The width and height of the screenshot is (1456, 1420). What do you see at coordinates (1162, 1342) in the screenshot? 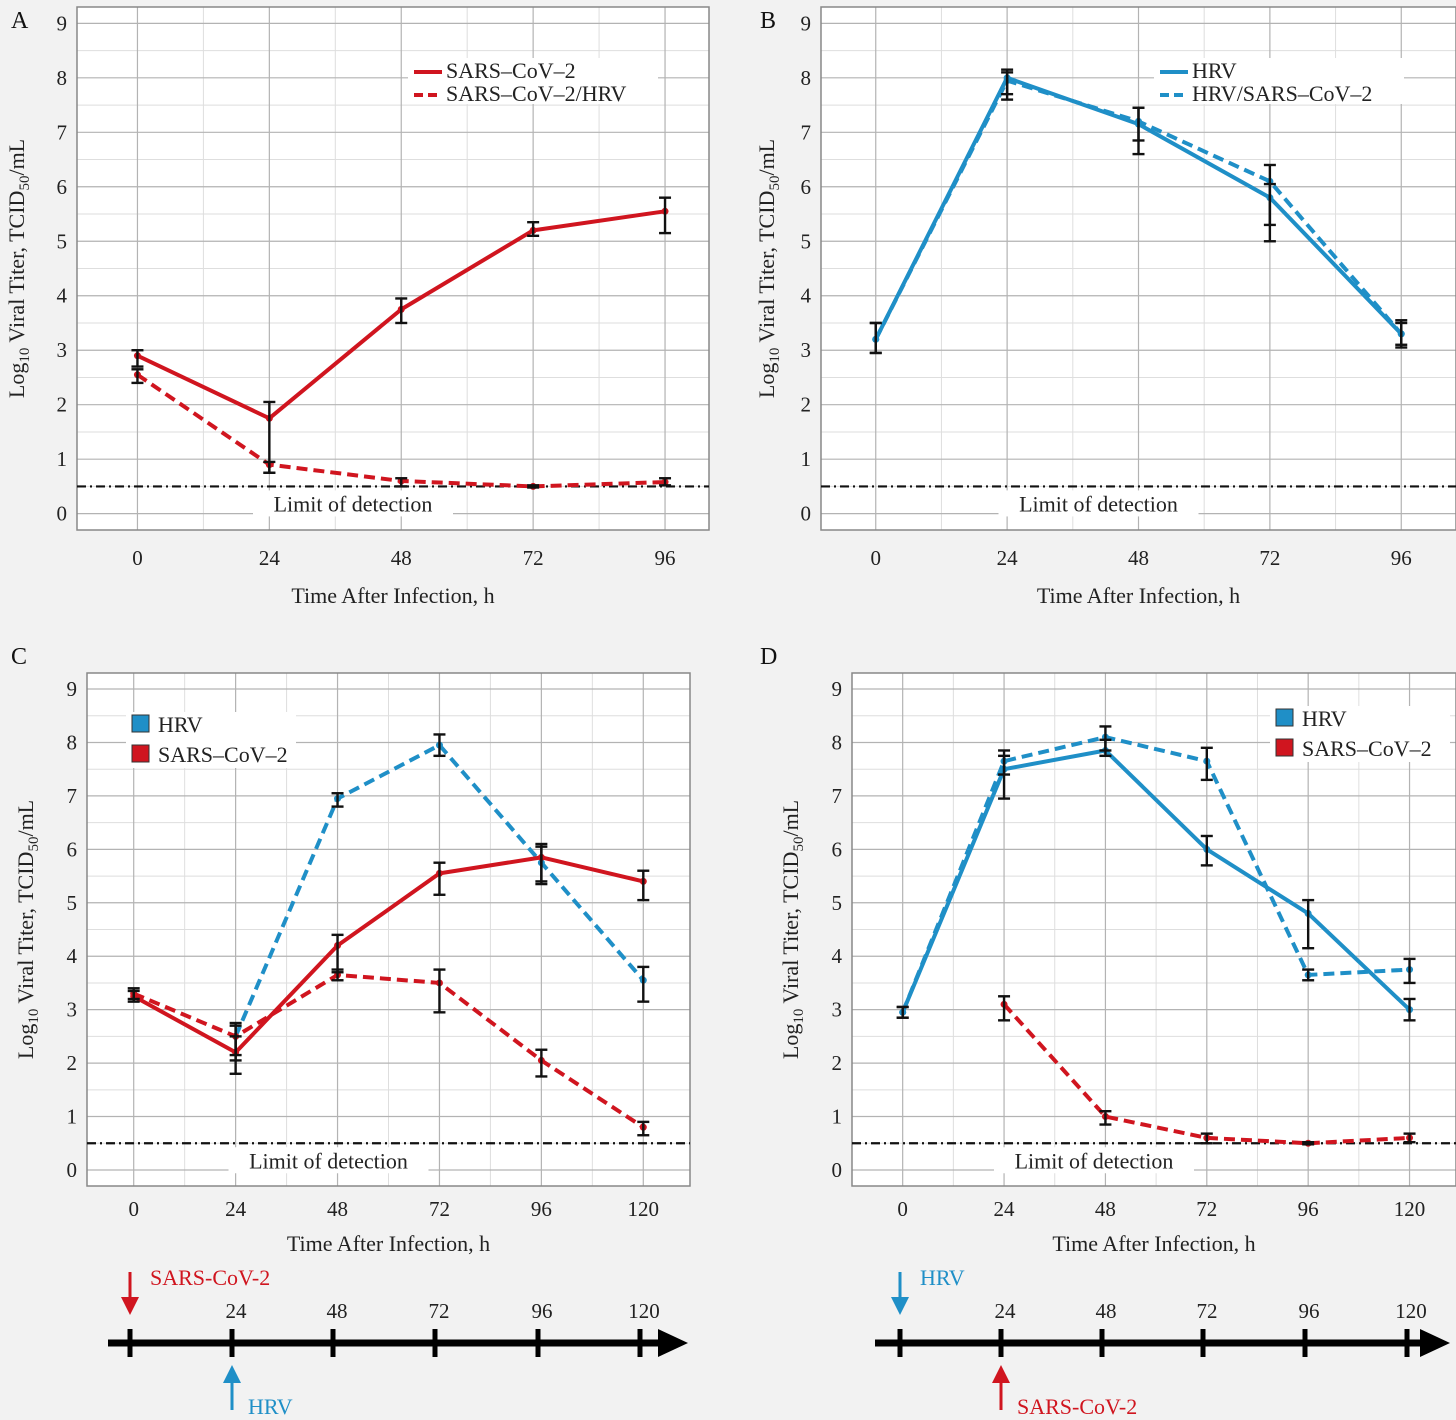
I see `timeline: 24 48 72 96 120 HRV SARS-CoV-2` at bounding box center [1162, 1342].